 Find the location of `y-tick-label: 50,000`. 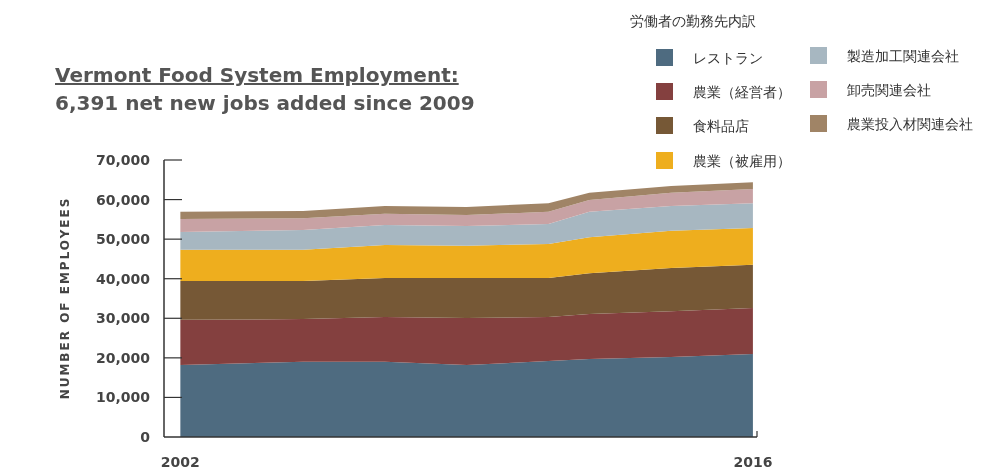

y-tick-label: 50,000 is located at coordinates (123, 239).